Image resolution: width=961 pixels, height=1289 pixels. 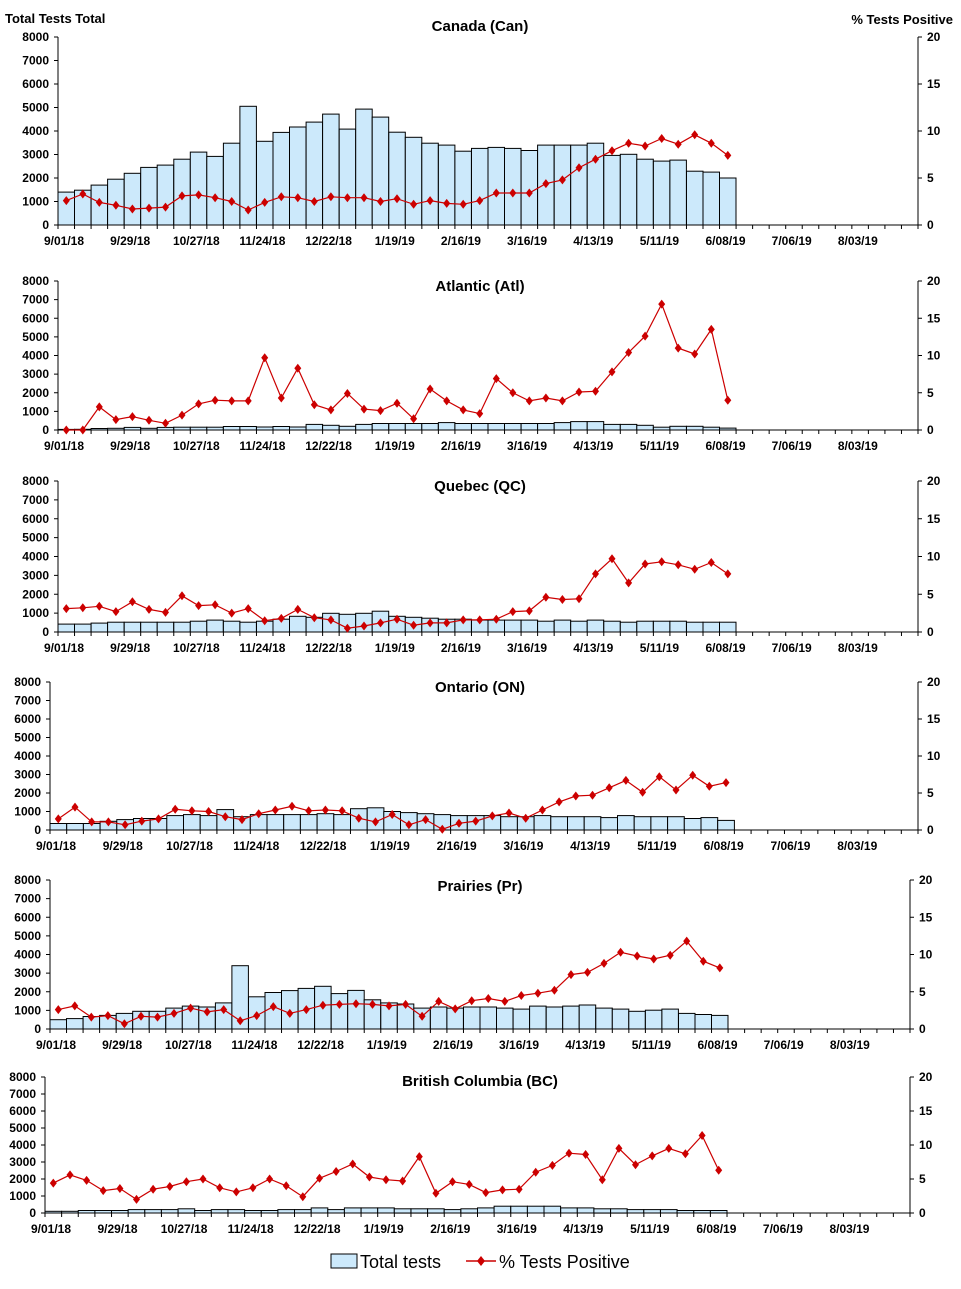 What do you see at coordinates (585, 1045) in the screenshot?
I see `x-tick-label: 4/13/19` at bounding box center [585, 1045].